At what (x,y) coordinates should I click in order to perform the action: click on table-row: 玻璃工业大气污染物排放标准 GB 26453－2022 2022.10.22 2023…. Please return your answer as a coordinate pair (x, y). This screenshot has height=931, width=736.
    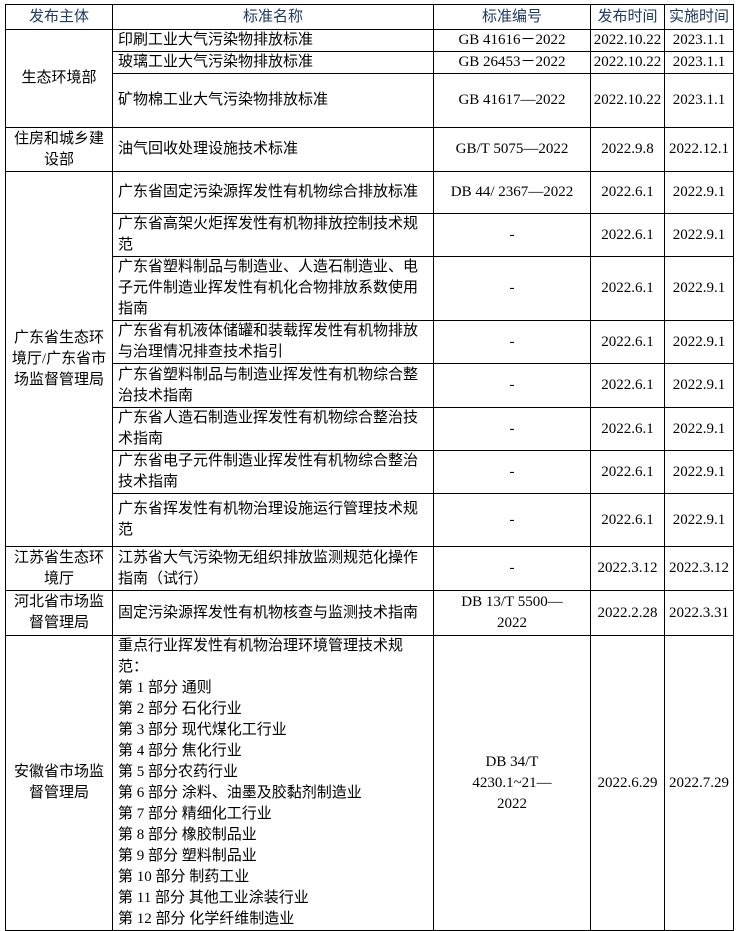
    Looking at the image, I should click on (370, 62).